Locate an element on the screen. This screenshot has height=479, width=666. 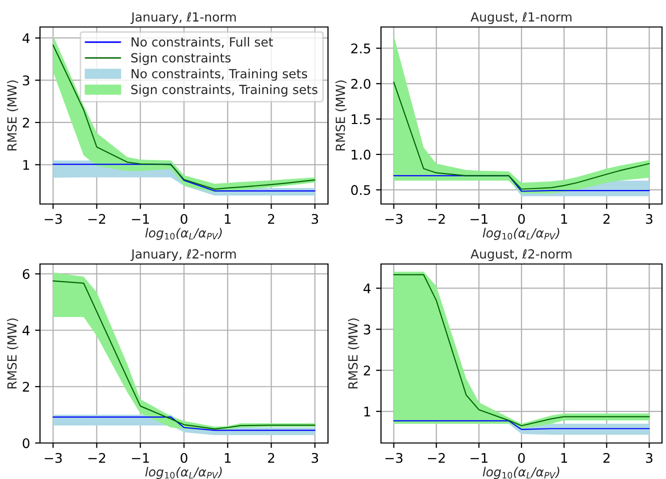
legend-label: No constraints, Training sets is located at coordinates (220, 74).